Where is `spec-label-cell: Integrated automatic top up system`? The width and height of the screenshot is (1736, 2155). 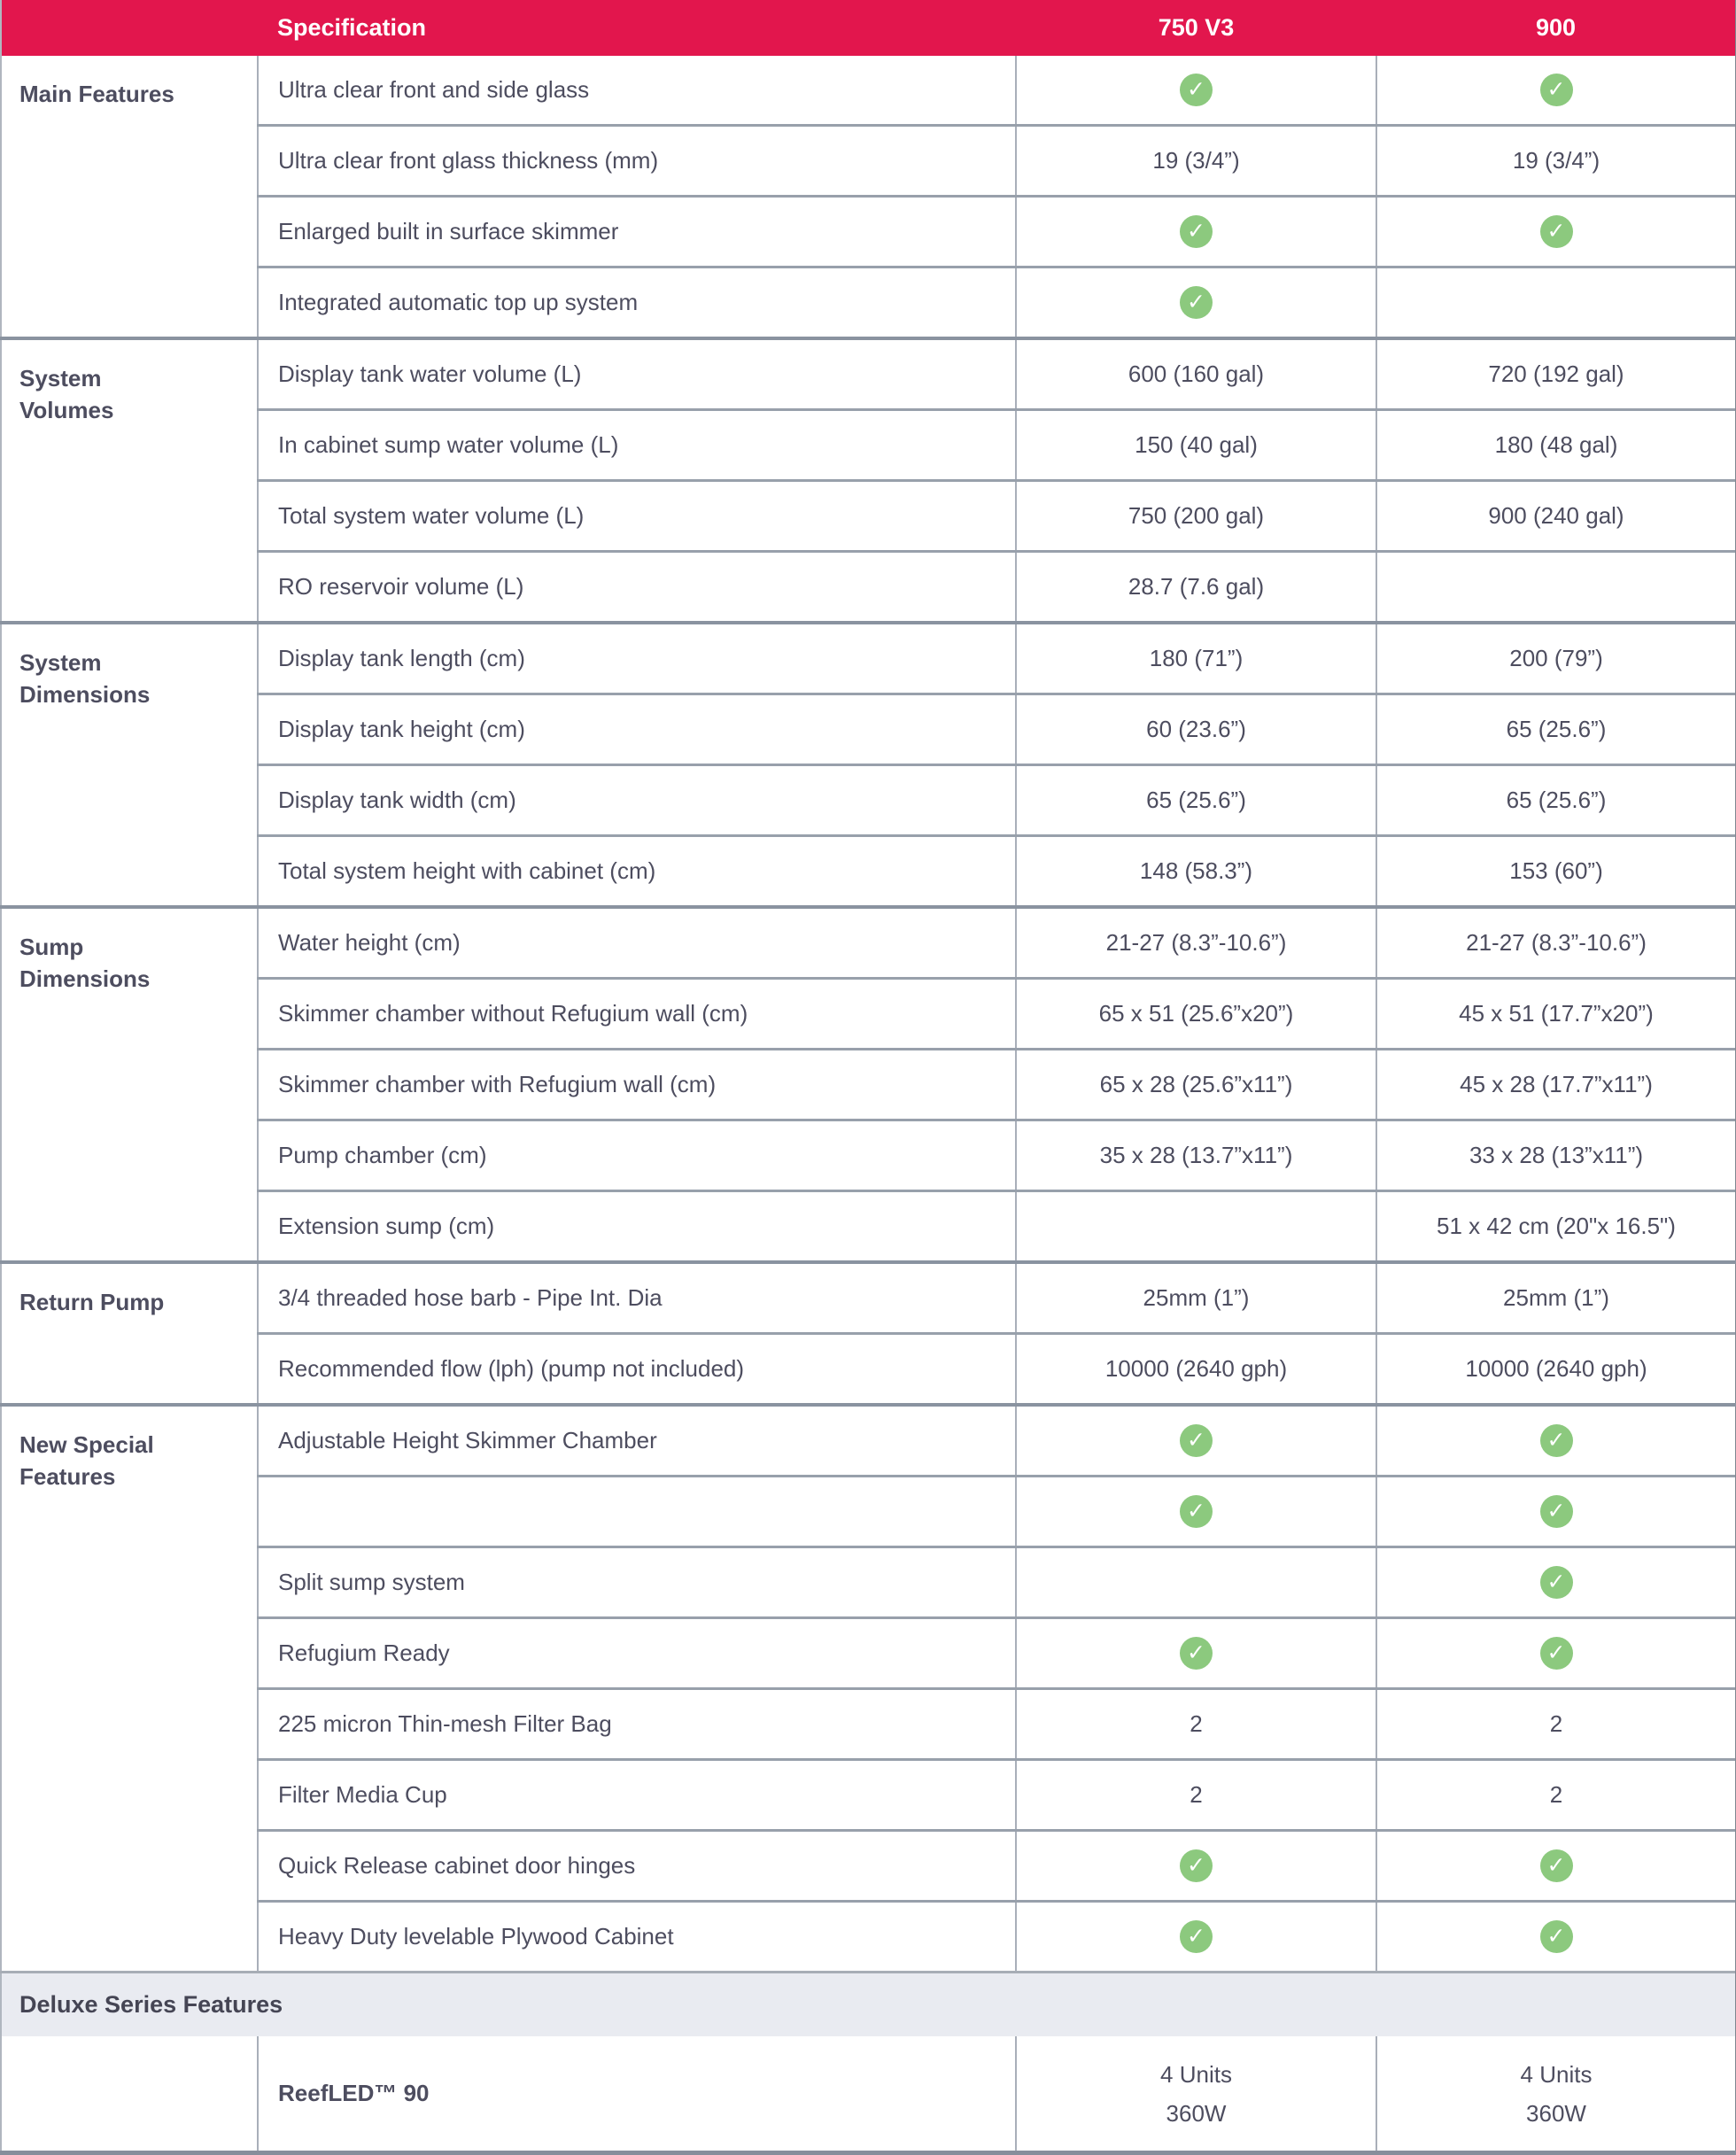 spec-label-cell: Integrated automatic top up system is located at coordinates (637, 302).